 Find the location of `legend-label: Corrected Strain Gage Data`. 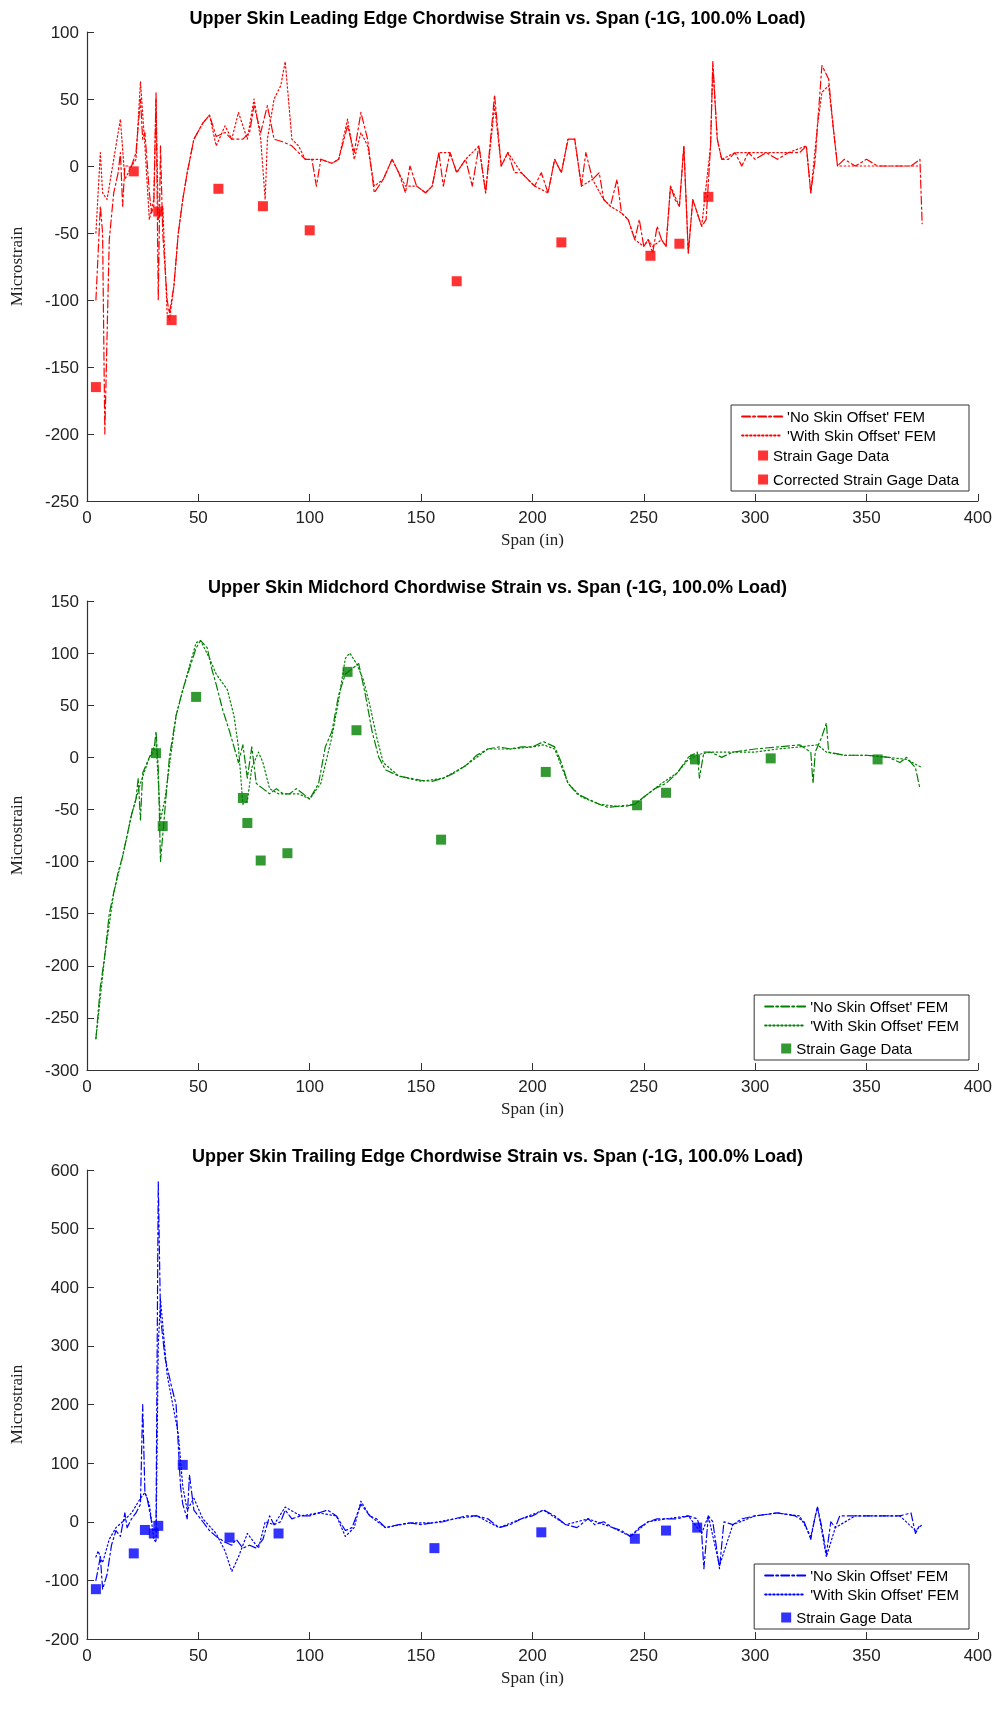

legend-label: Corrected Strain Gage Data is located at coordinates (866, 479).